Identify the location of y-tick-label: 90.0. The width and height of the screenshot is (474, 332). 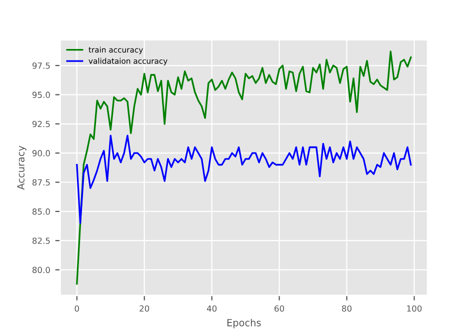
(41, 153).